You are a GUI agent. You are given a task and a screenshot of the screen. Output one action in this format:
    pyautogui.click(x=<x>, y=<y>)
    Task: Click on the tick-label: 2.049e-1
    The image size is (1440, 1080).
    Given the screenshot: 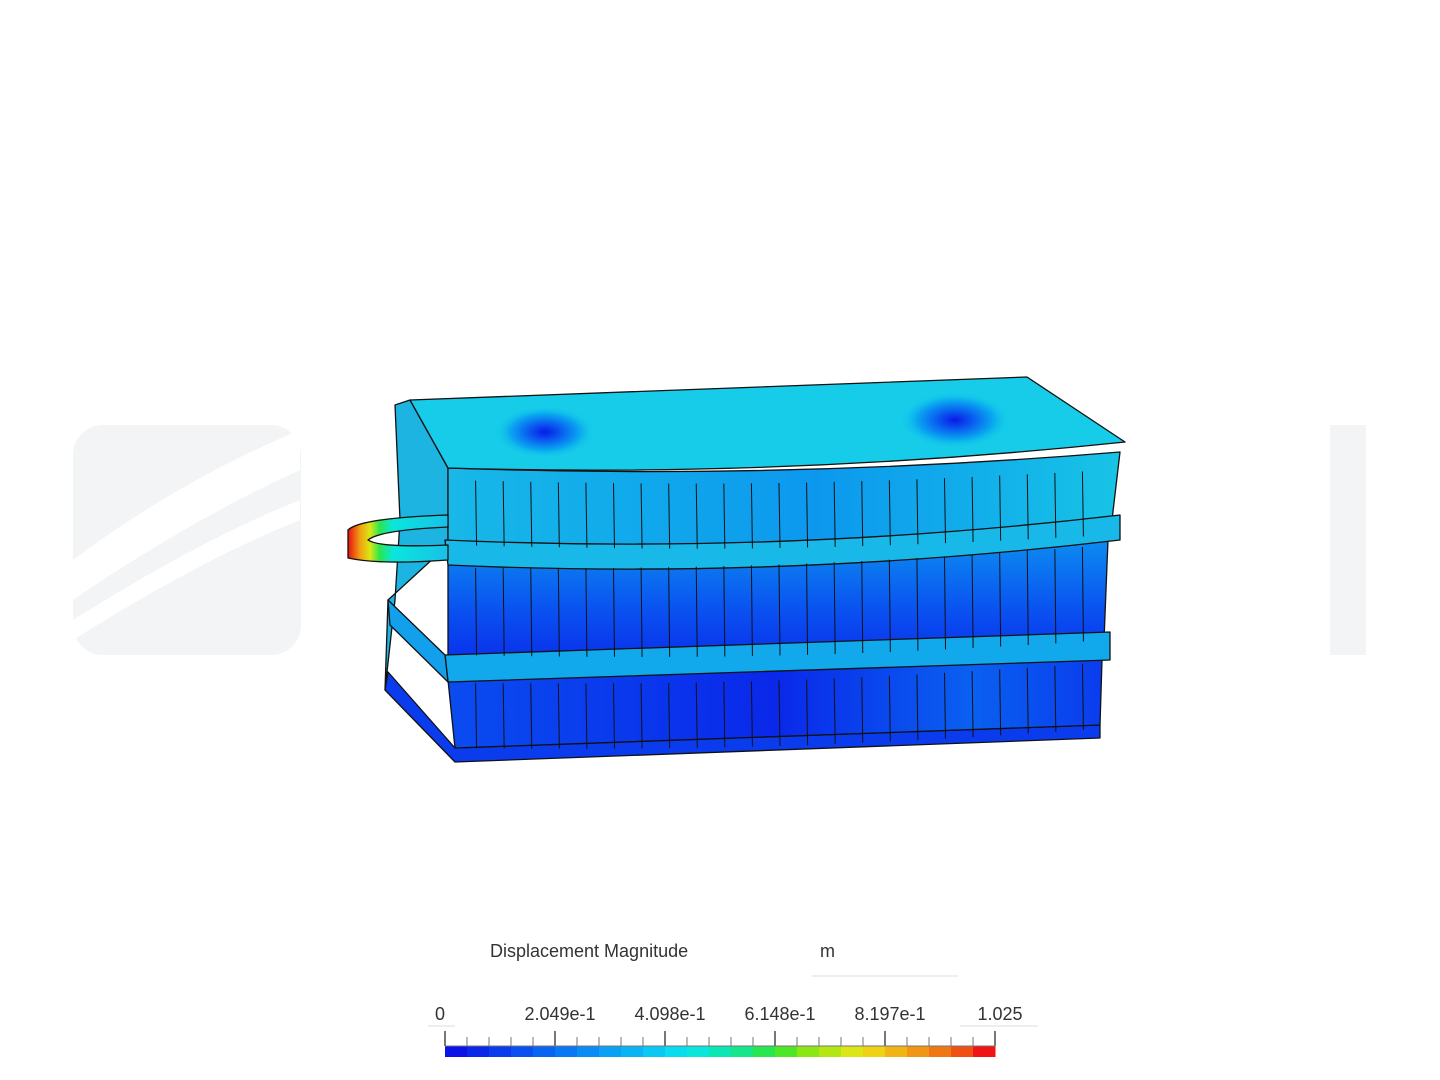 What is the action you would take?
    pyautogui.click(x=559, y=1014)
    